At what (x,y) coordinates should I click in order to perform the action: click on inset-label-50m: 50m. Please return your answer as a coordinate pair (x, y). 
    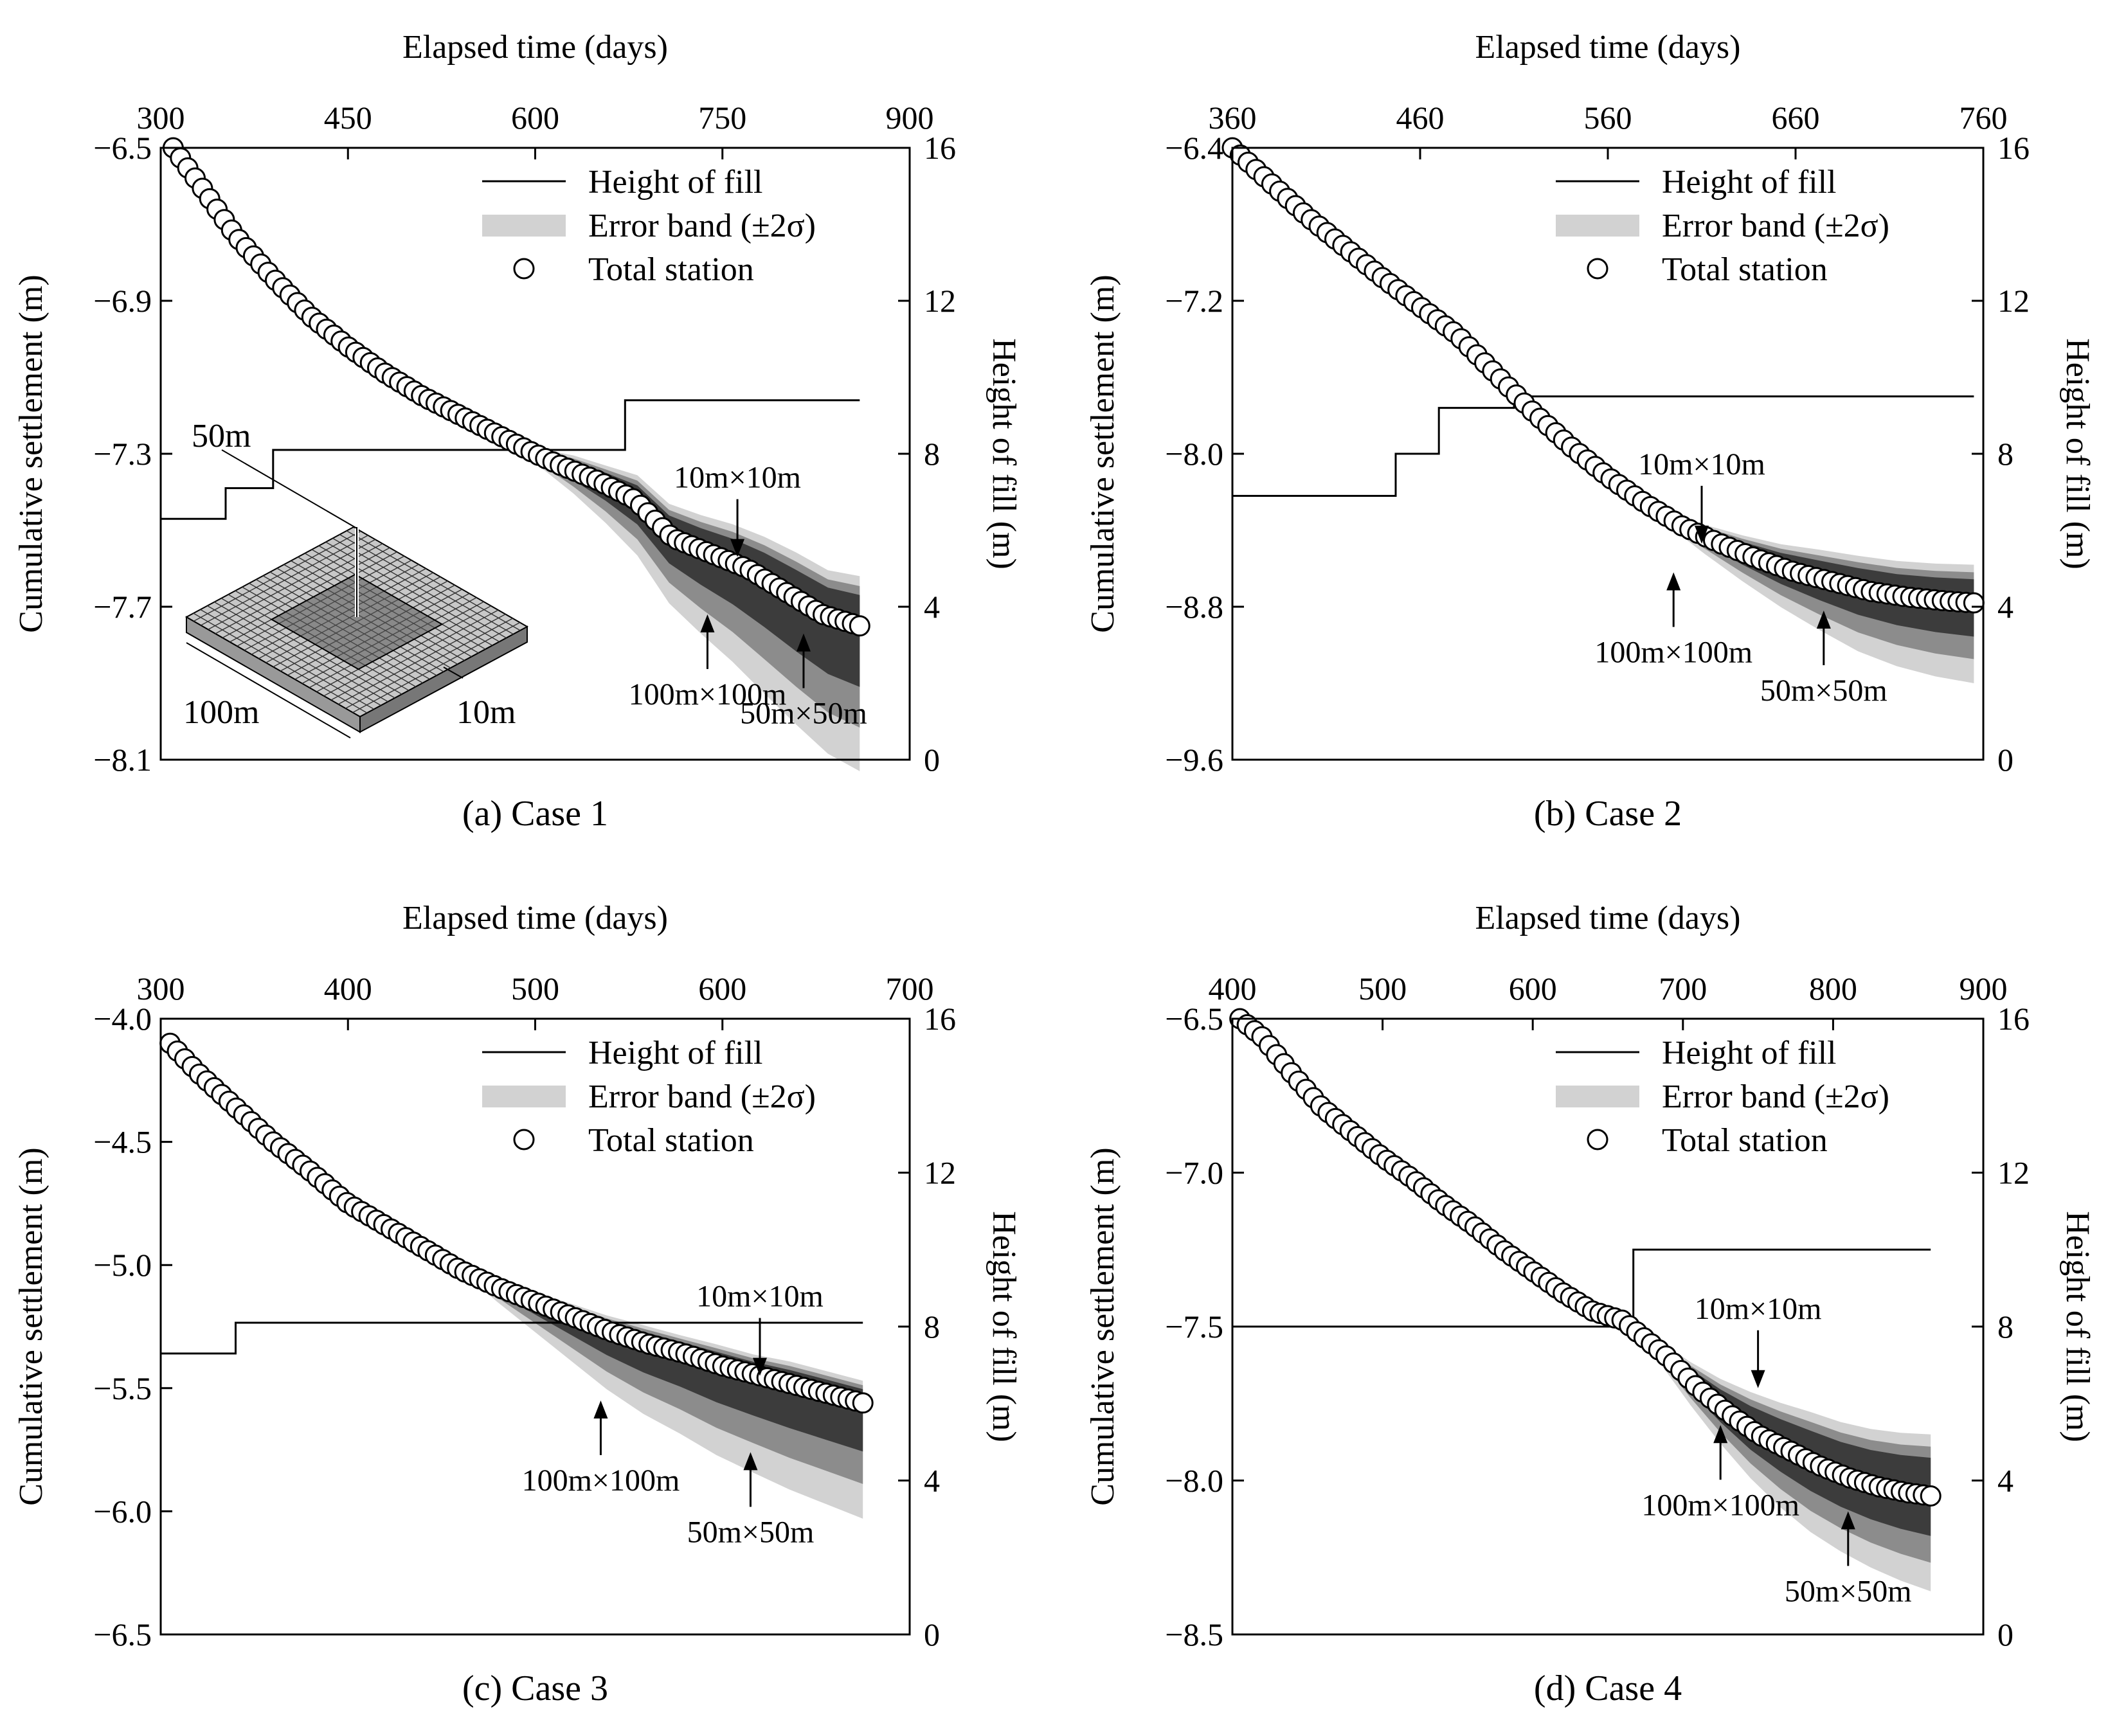
    Looking at the image, I should click on (221, 436).